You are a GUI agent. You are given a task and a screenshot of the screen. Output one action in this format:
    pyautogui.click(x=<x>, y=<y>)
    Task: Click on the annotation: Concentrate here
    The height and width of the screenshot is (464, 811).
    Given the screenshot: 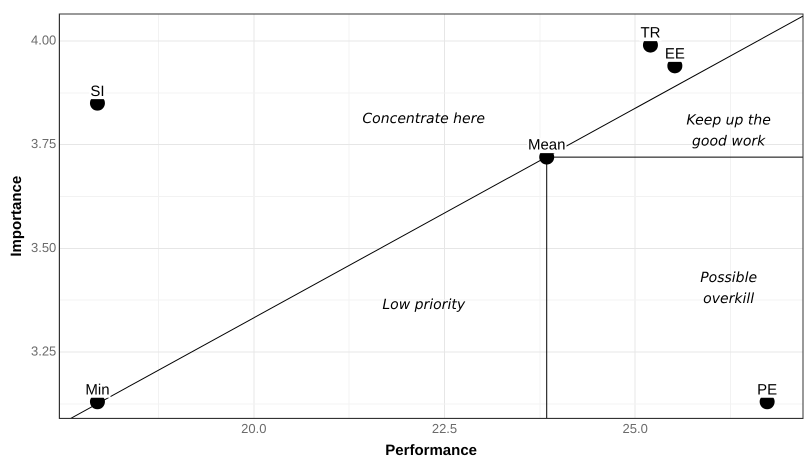 What is the action you would take?
    pyautogui.click(x=424, y=118)
    